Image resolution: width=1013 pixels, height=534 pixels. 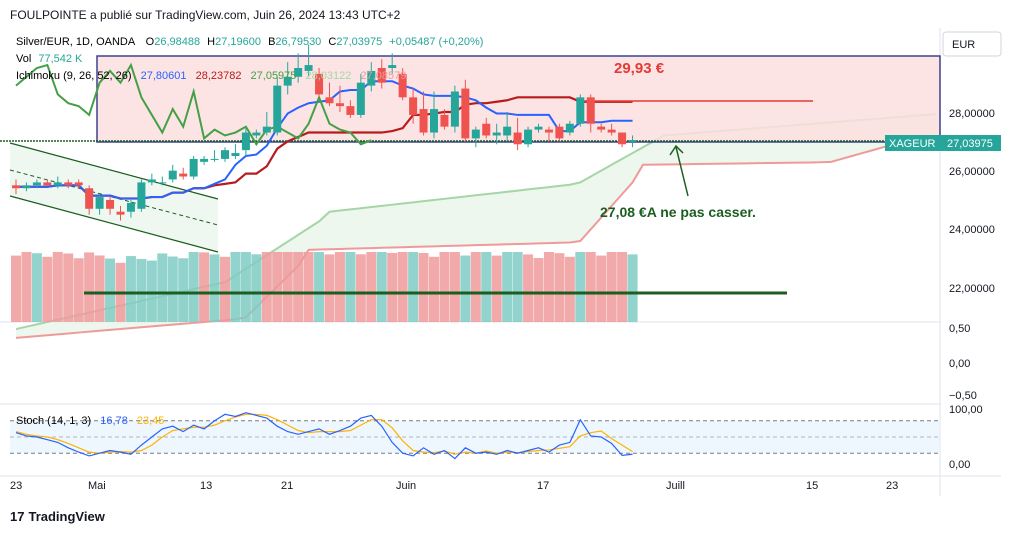 What do you see at coordinates (972, 114) in the screenshot?
I see `price-tick: 28,00000` at bounding box center [972, 114].